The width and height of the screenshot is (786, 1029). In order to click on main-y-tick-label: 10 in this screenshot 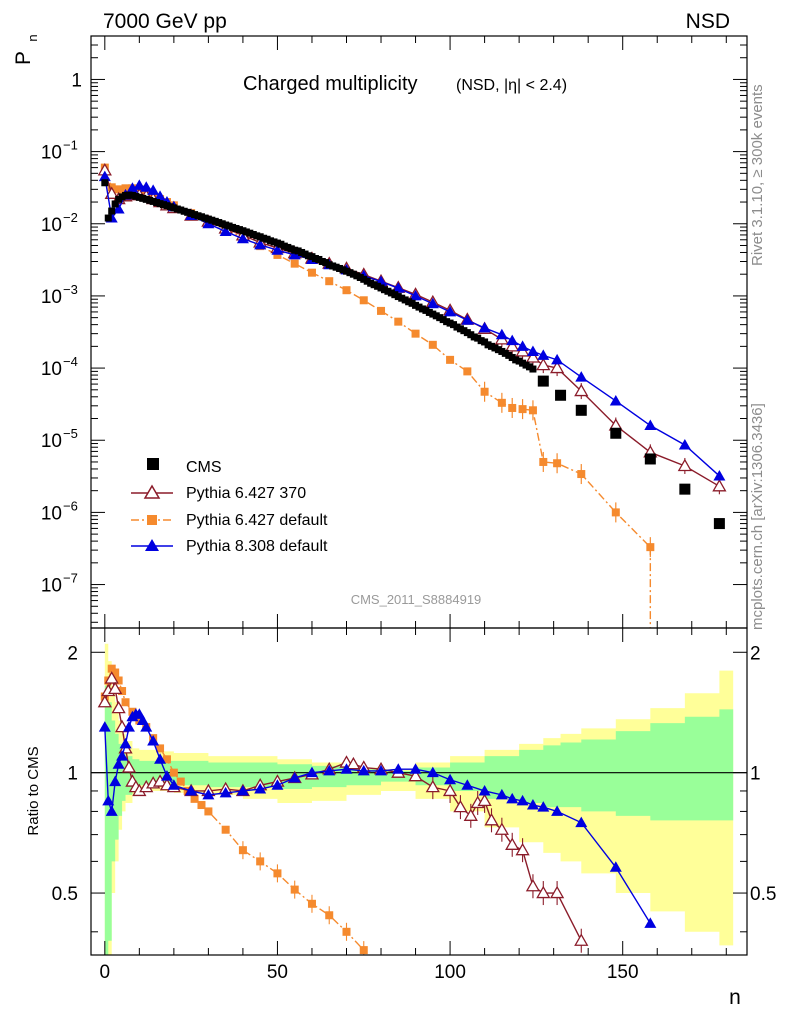, I will do `click(51, 586)`.